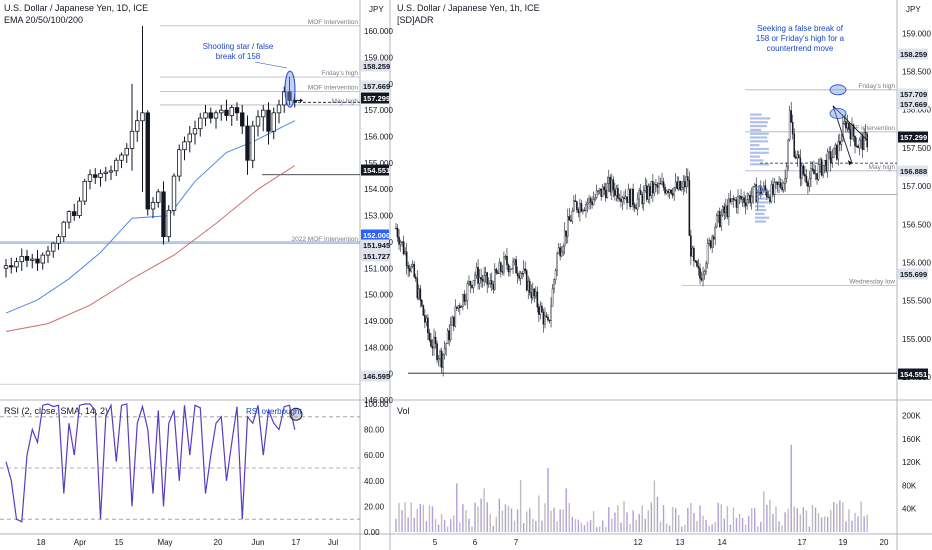 The width and height of the screenshot is (932, 550). Describe the element at coordinates (325, 239) in the screenshot. I see `level-label: 2022 MOF Intervention` at that location.